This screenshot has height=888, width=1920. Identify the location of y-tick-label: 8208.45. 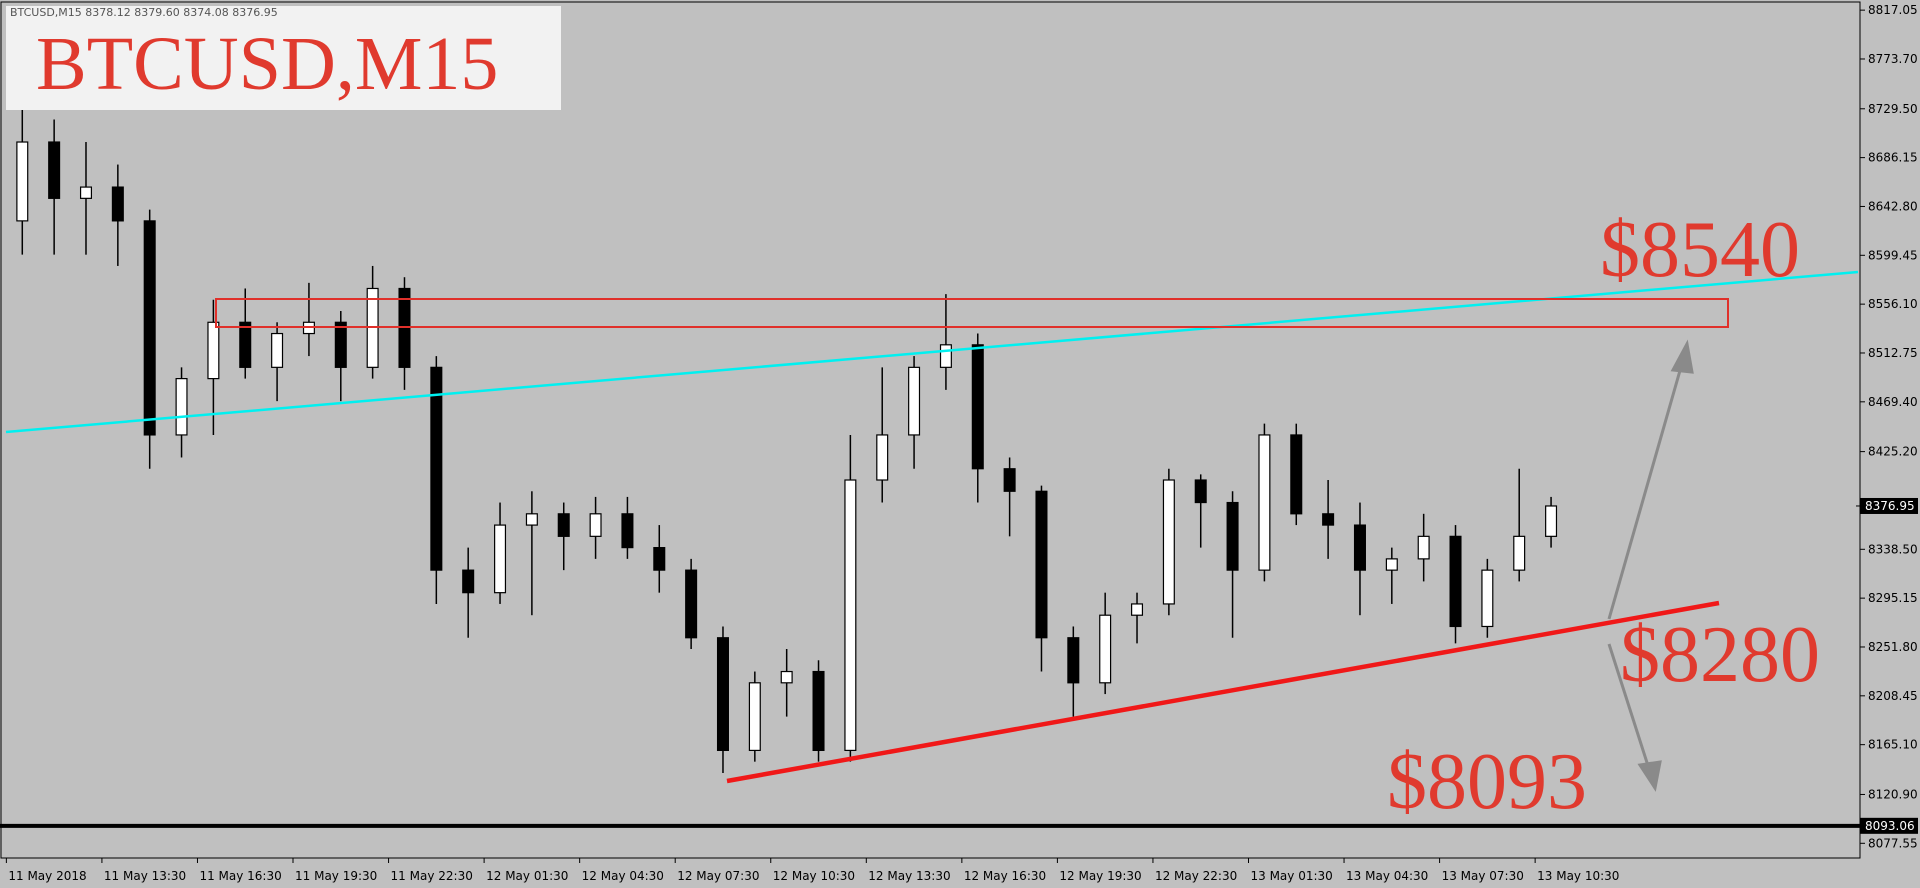
(1893, 696).